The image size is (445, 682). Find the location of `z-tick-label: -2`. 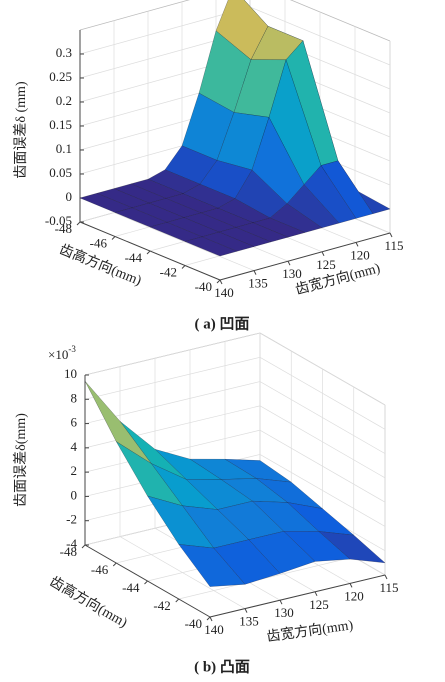

z-tick-label: -2 is located at coordinates (71, 519).